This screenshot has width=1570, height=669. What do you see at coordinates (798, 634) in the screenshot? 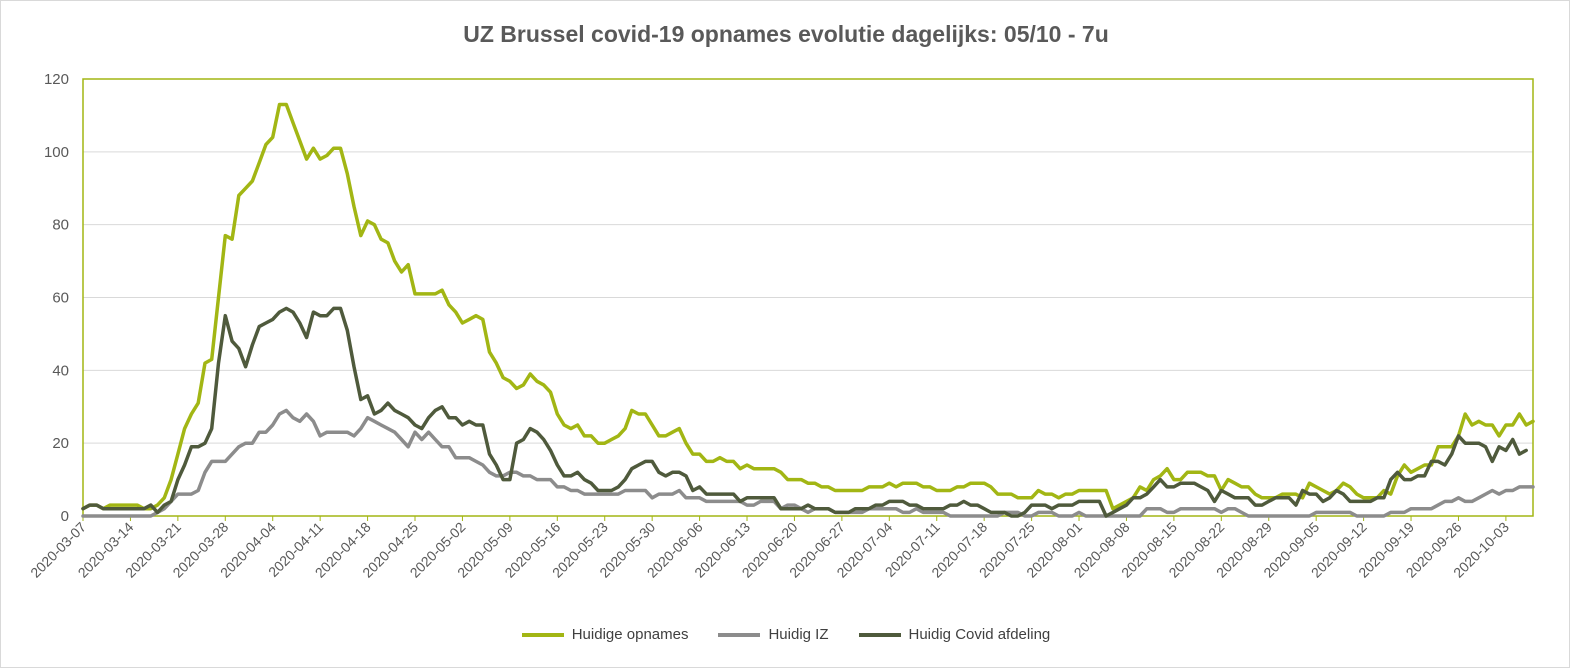
I see `legend-label: Huidig IZ` at bounding box center [798, 634].